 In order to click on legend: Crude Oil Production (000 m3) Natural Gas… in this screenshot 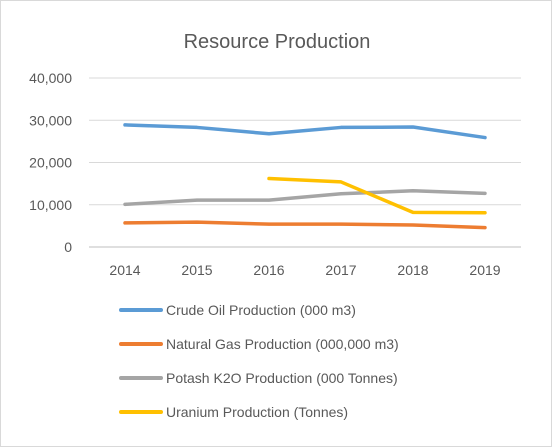, I will do `click(259, 361)`.